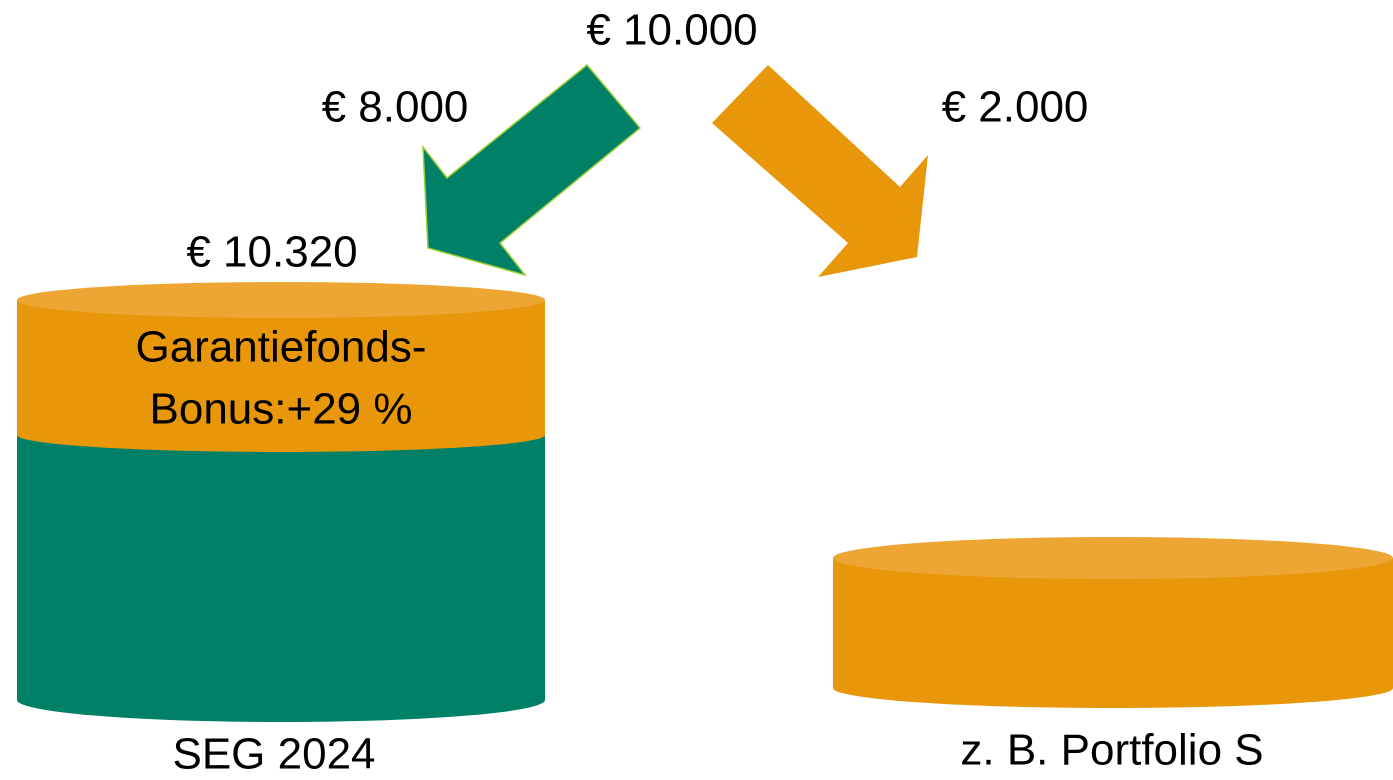 Image resolution: width=1393 pixels, height=780 pixels. Describe the element at coordinates (820, 171) in the screenshot. I see `orange-arrow` at that location.